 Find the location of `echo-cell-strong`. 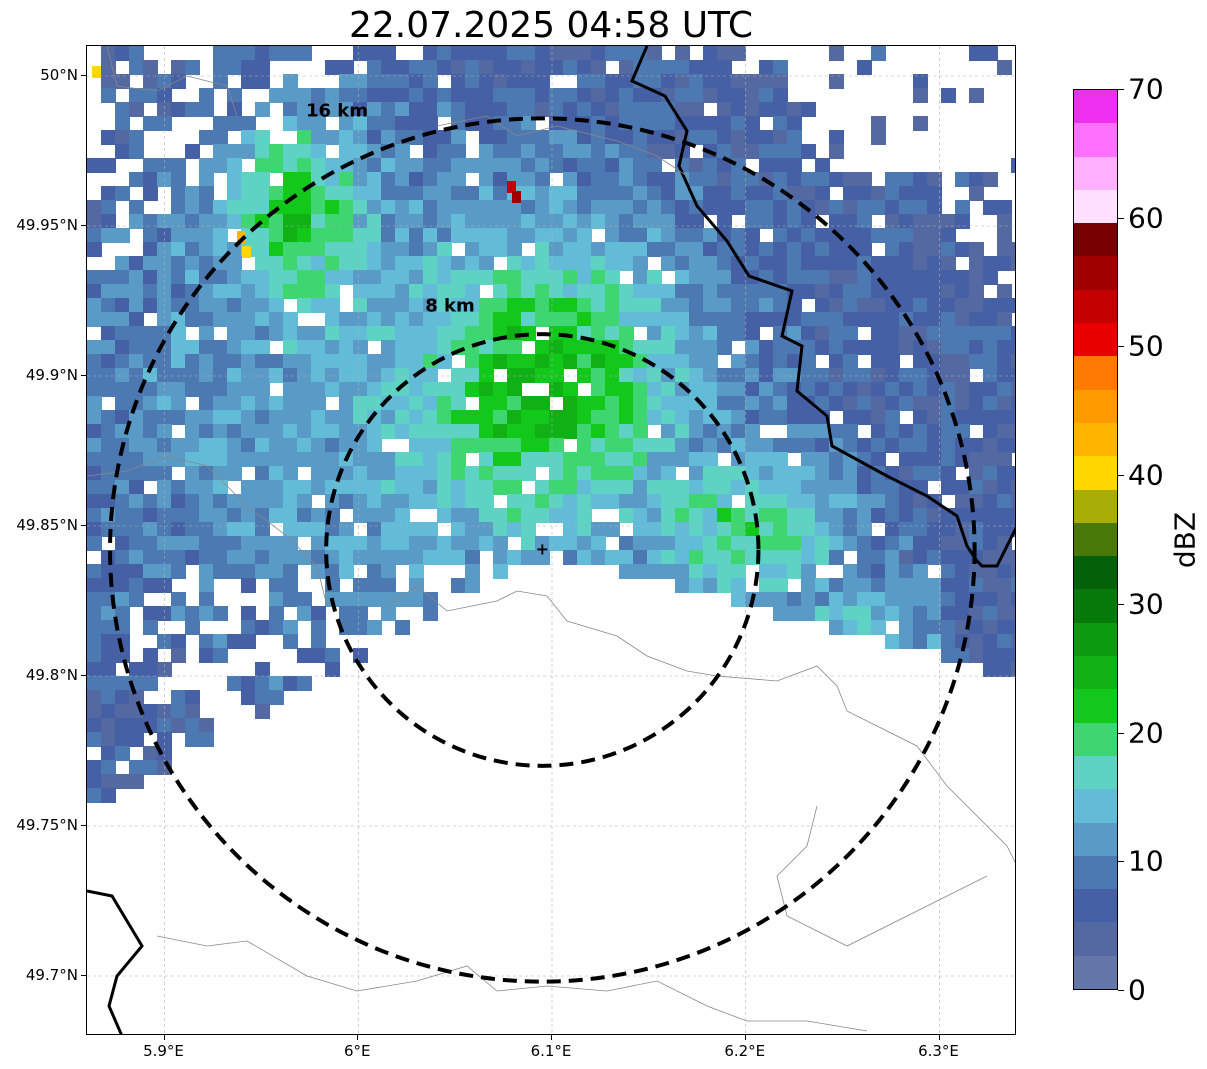

echo-cell-strong is located at coordinates (511, 187).